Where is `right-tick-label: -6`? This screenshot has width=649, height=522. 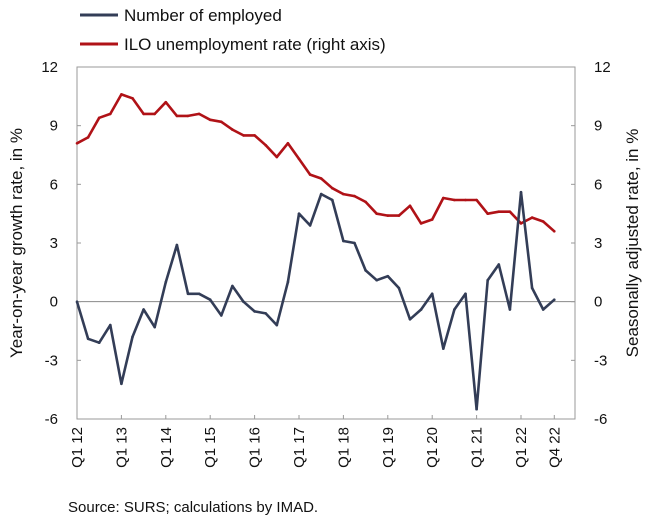 right-tick-label: -6 is located at coordinates (600, 419).